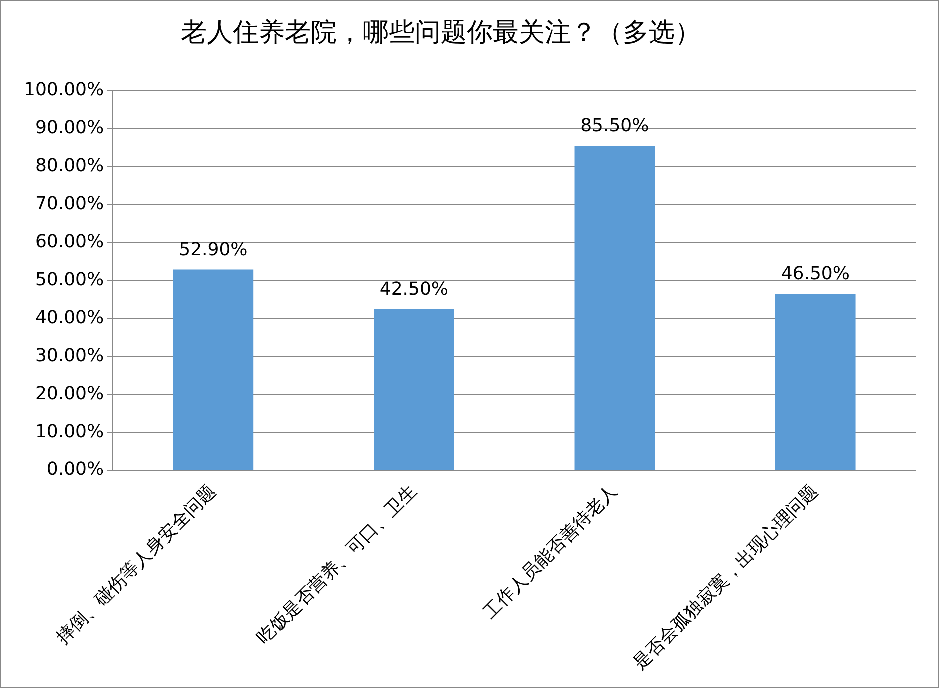 The height and width of the screenshot is (688, 939). I want to click on x-tick-label: 工作人员能否善待老人, so click(551, 552).